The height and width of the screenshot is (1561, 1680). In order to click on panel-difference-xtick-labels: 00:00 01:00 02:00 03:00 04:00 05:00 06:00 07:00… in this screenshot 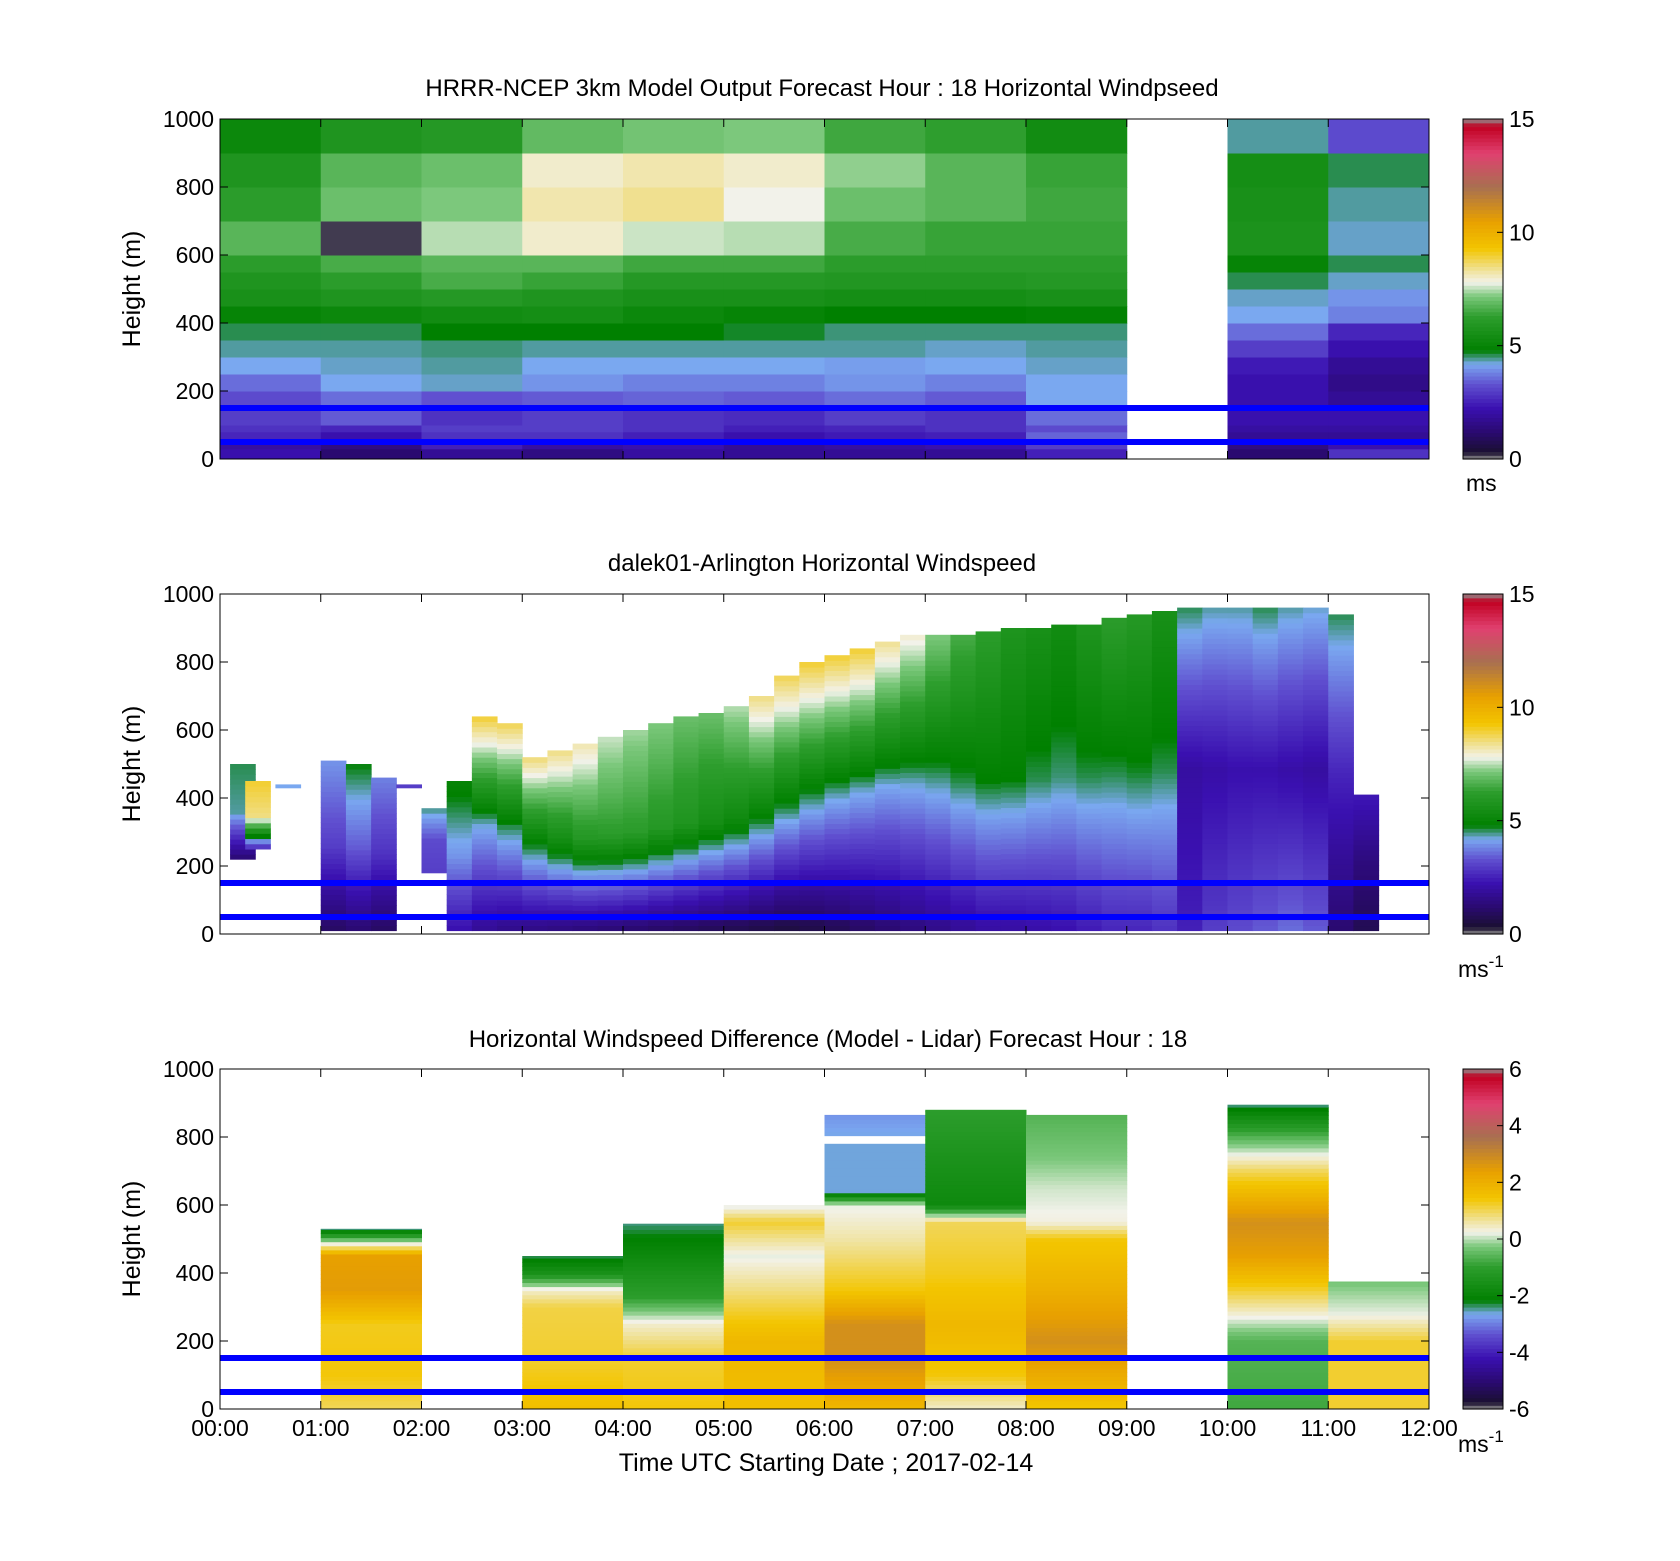, I will do `click(824, 1428)`.